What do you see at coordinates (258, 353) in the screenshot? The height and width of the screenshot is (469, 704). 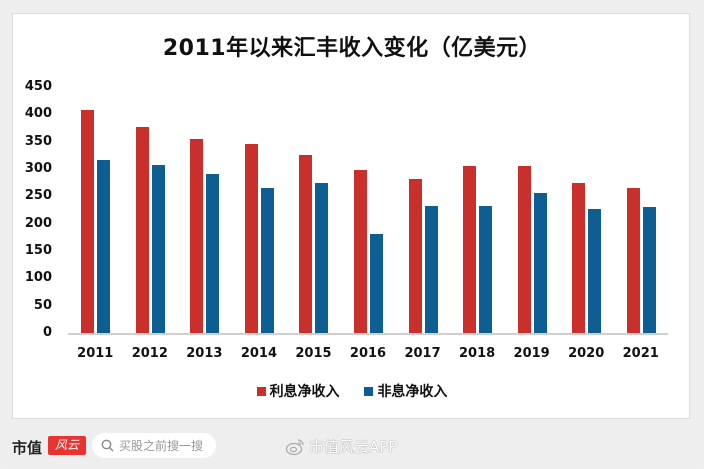 I see `x-tick-label: 2014` at bounding box center [258, 353].